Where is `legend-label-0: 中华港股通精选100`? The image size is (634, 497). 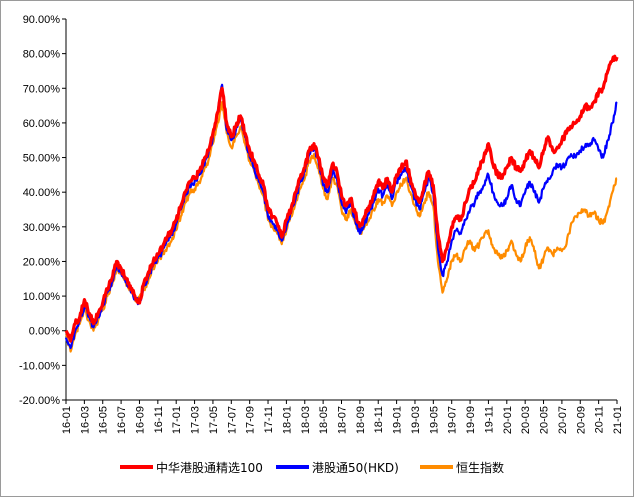
legend-label-0: 中华港股通精选100 is located at coordinates (209, 467).